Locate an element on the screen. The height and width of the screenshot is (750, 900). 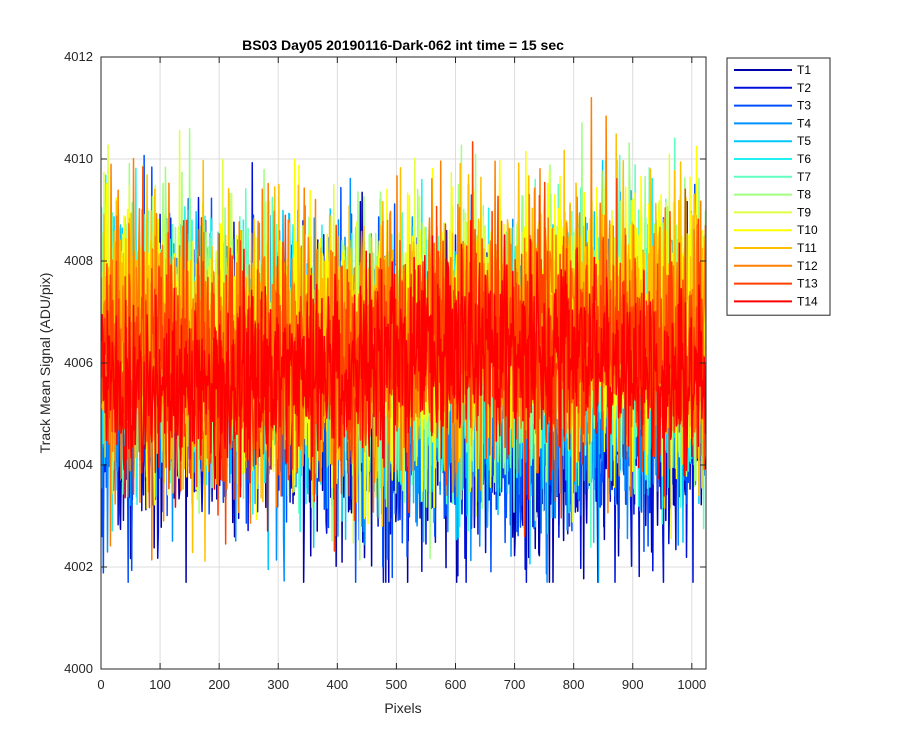
legend-box is located at coordinates (778, 186).